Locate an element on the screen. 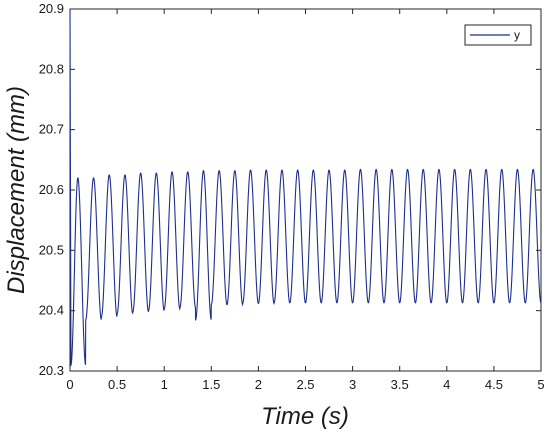 This screenshot has height=438, width=550. x-tick-label: 3 is located at coordinates (352, 384).